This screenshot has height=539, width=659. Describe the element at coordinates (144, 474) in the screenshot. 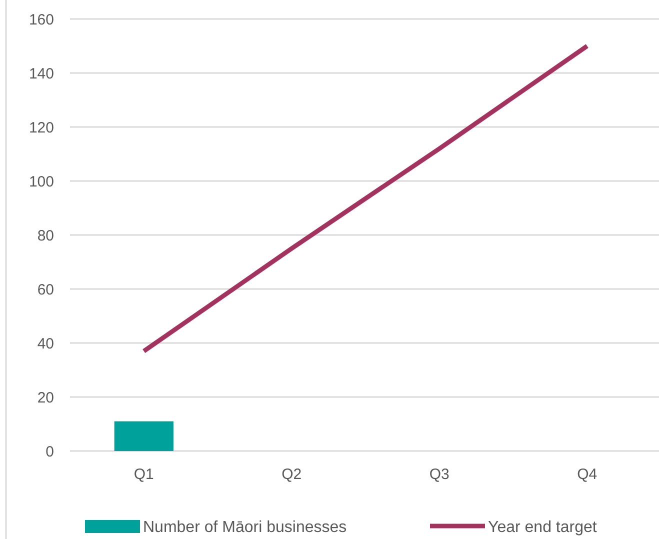

I see `x-tick-label: Q1` at that location.